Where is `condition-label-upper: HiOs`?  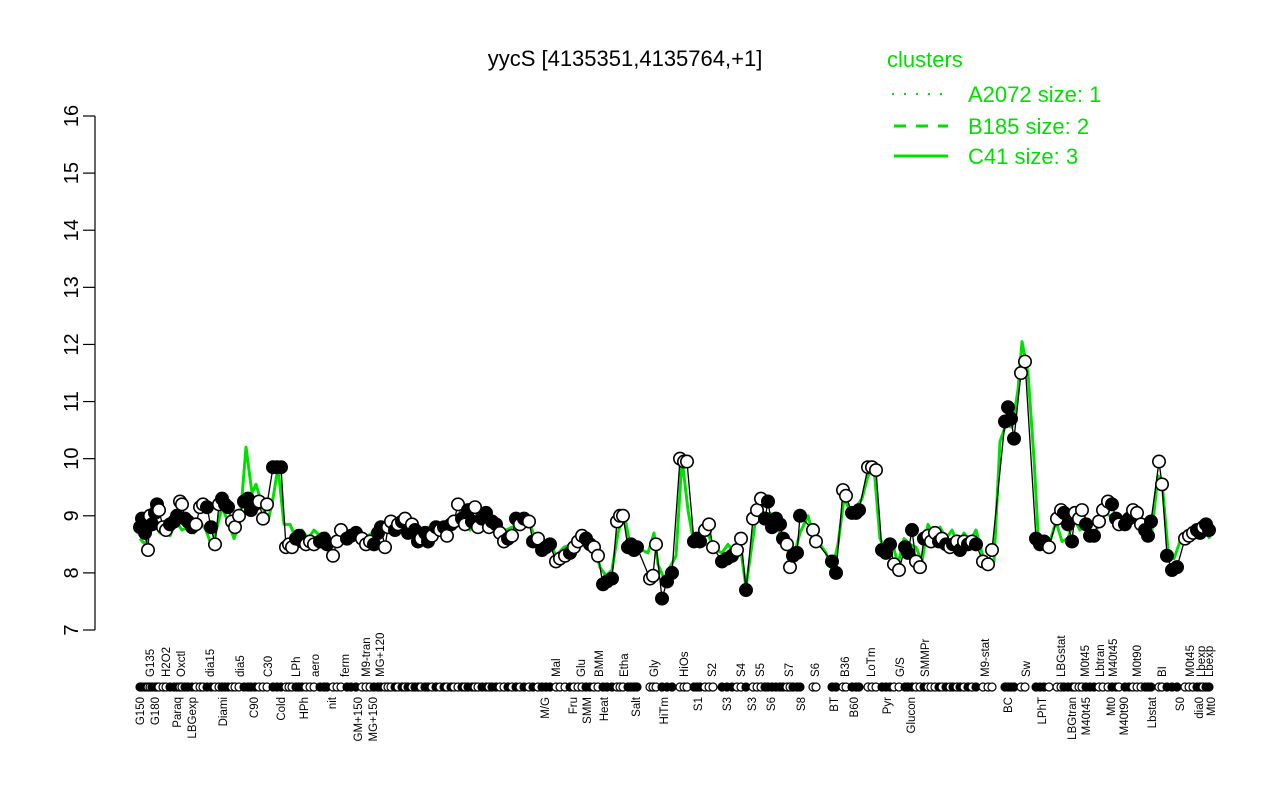
condition-label-upper: HiOs is located at coordinates (685, 664).